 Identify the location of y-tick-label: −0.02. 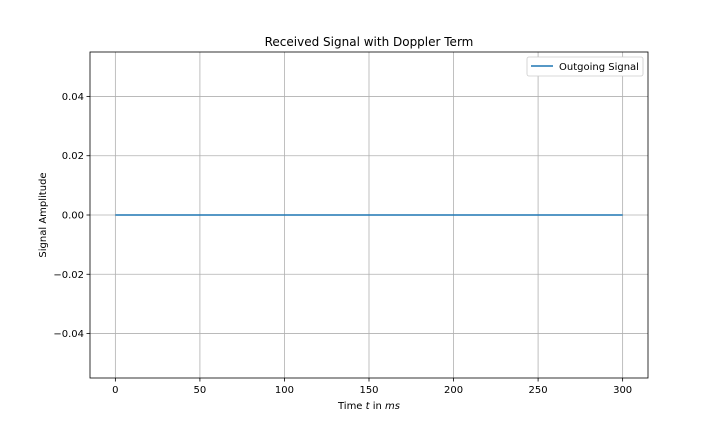
(68, 275).